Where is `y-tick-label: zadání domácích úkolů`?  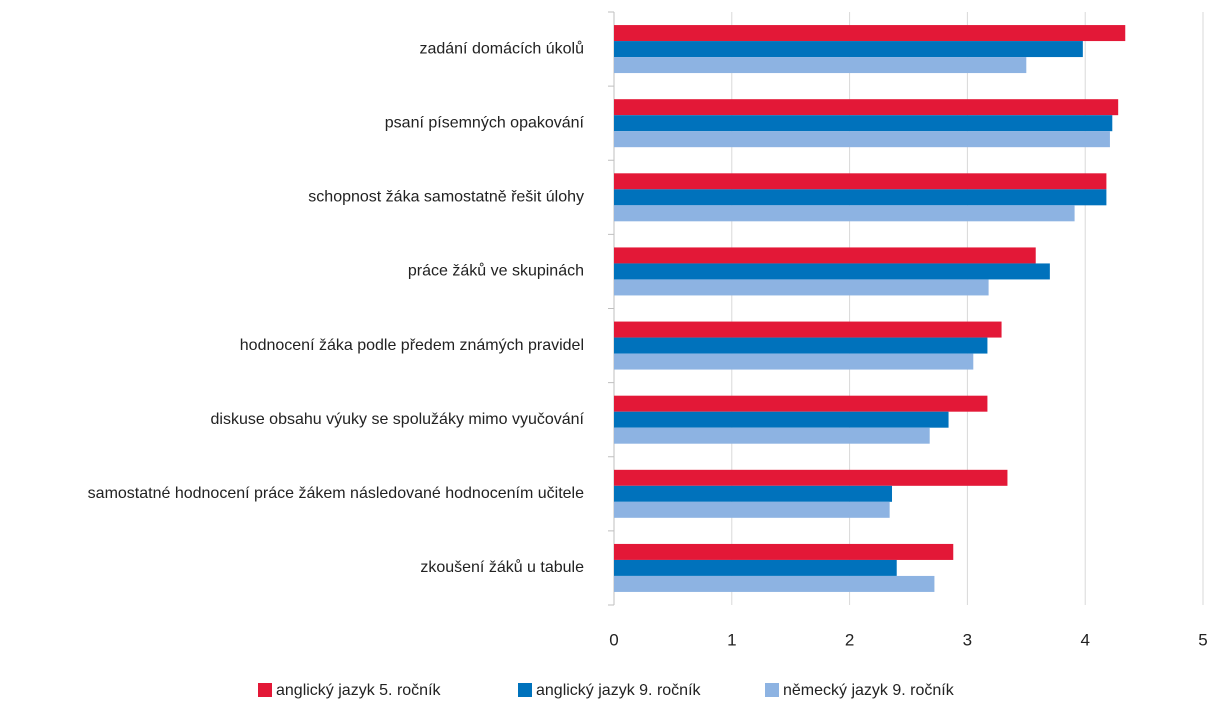
y-tick-label: zadání domácích úkolů is located at coordinates (501, 48).